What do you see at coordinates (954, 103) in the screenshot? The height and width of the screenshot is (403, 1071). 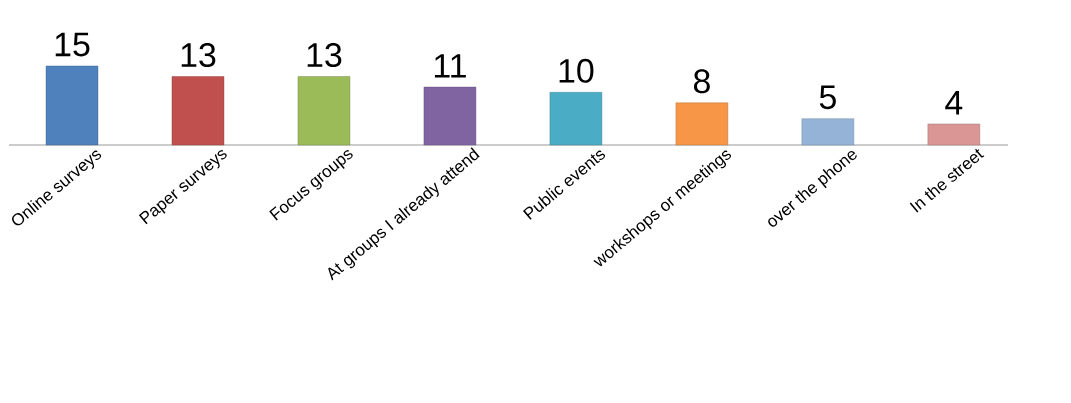 I see `data-label: 4` at bounding box center [954, 103].